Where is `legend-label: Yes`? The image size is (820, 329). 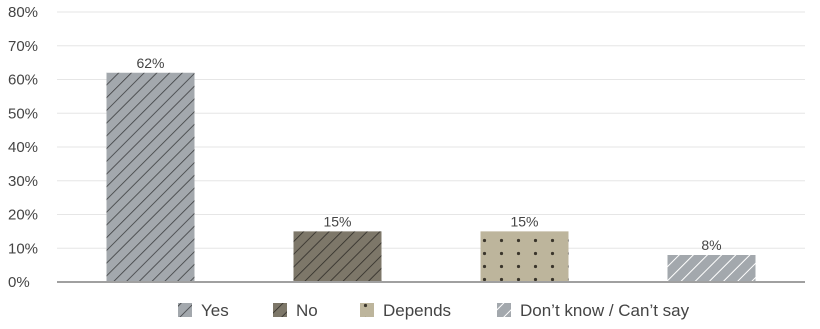
legend-label: Yes is located at coordinates (215, 310).